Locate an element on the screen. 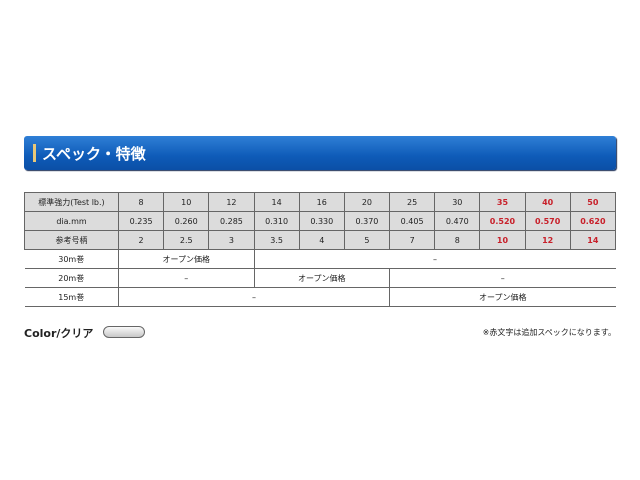 The image size is (640, 480). spec-cell: 0.520 is located at coordinates (502, 221).